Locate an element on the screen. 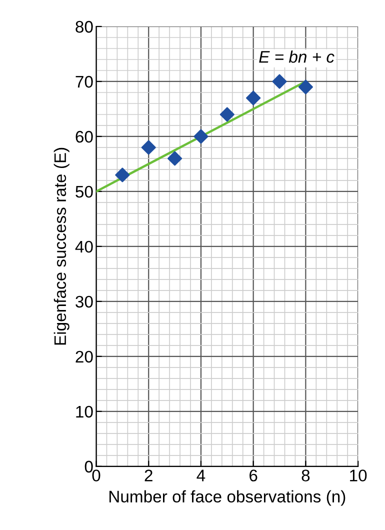 The width and height of the screenshot is (385, 530). x-tick-label: 6 is located at coordinates (254, 476).